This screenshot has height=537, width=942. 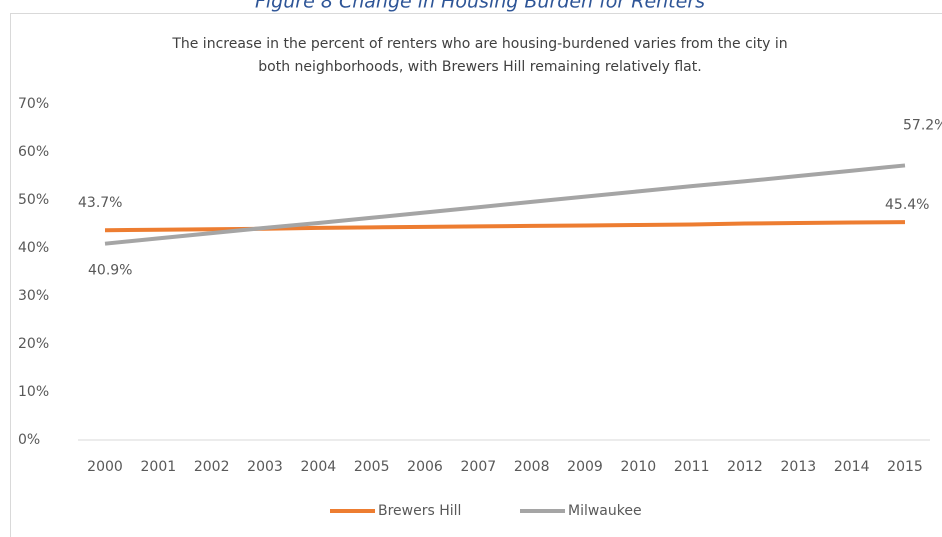 What do you see at coordinates (907, 205) in the screenshot?
I see `data-label: 45.4%` at bounding box center [907, 205].